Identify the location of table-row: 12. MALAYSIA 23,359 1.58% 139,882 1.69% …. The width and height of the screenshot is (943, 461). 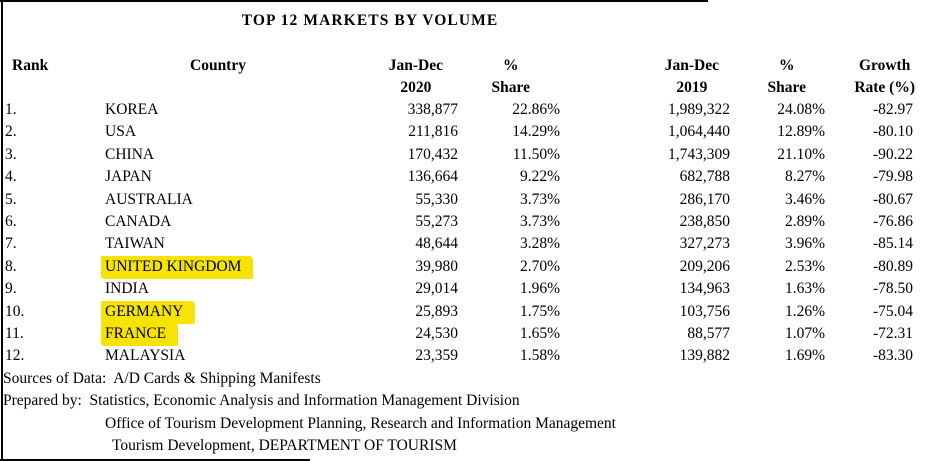
(460, 356).